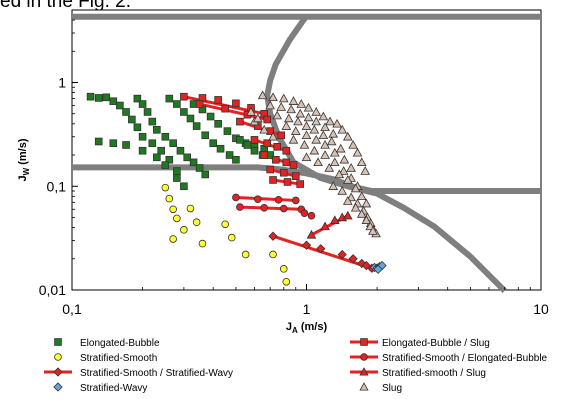  What do you see at coordinates (307, 309) in the screenshot?
I see `x-tick-label: 1` at bounding box center [307, 309].